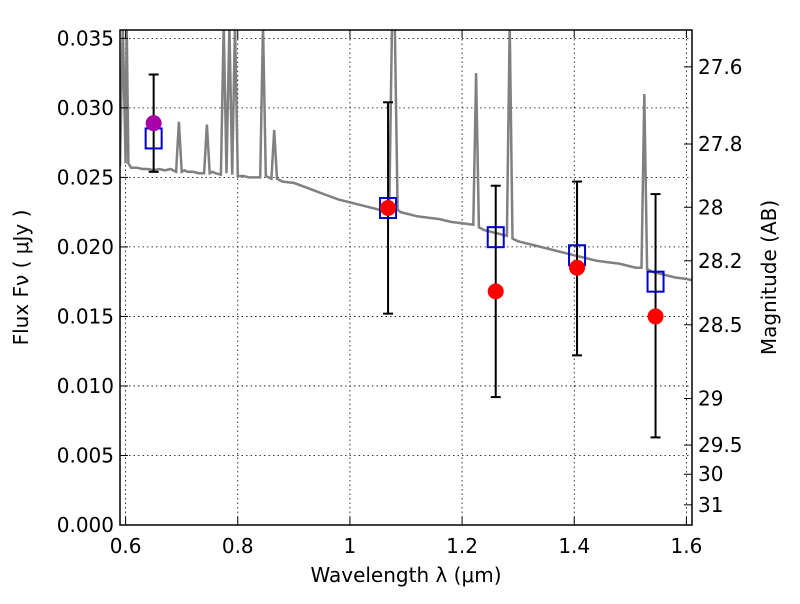  Describe the element at coordinates (85, 247) in the screenshot. I see `y-tick-label: 0.020` at that location.